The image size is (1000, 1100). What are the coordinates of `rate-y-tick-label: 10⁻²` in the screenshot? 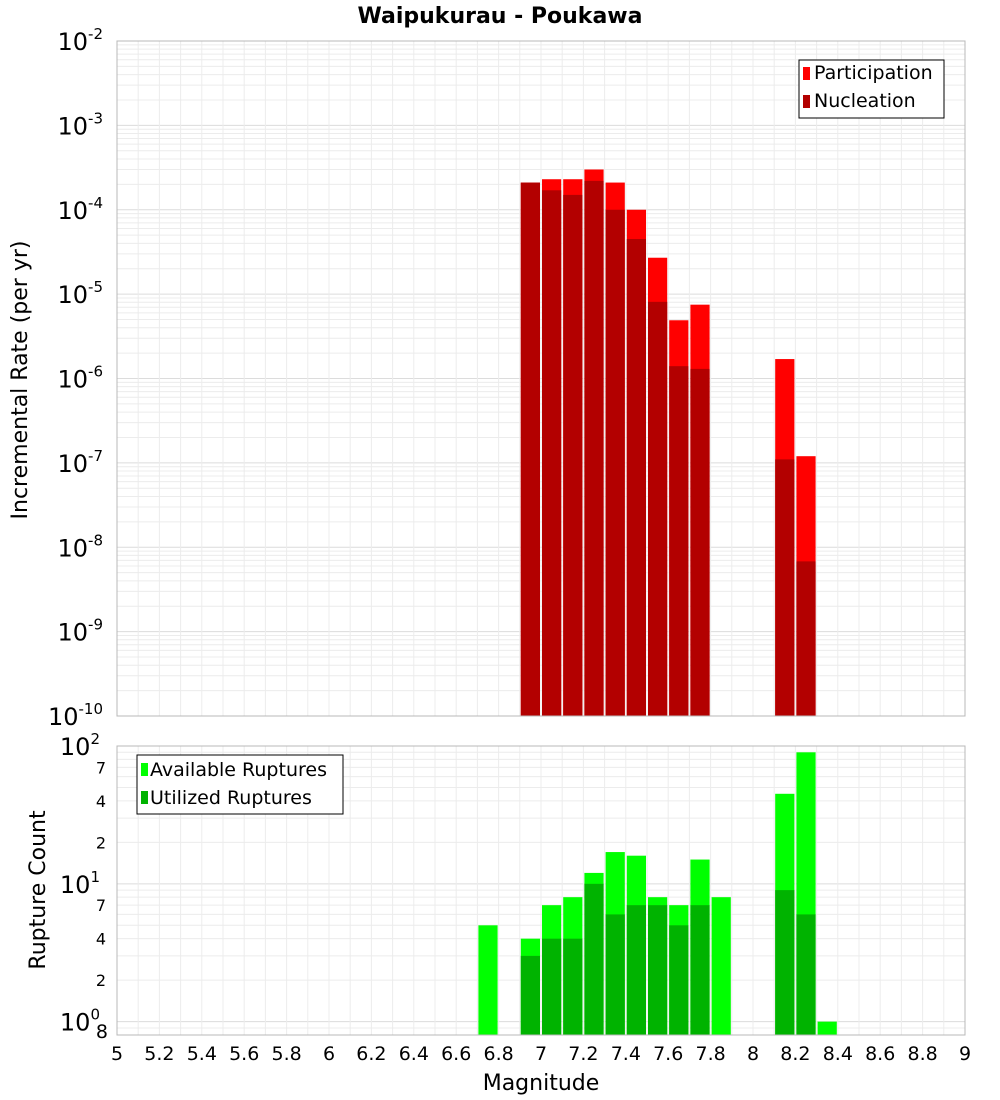 It's located at (80, 40).